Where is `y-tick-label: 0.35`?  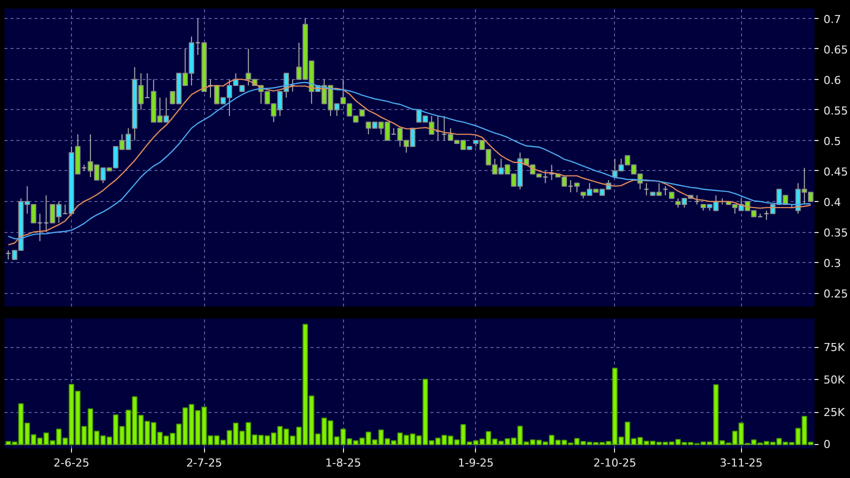 y-tick-label: 0.35 is located at coordinates (836, 233).